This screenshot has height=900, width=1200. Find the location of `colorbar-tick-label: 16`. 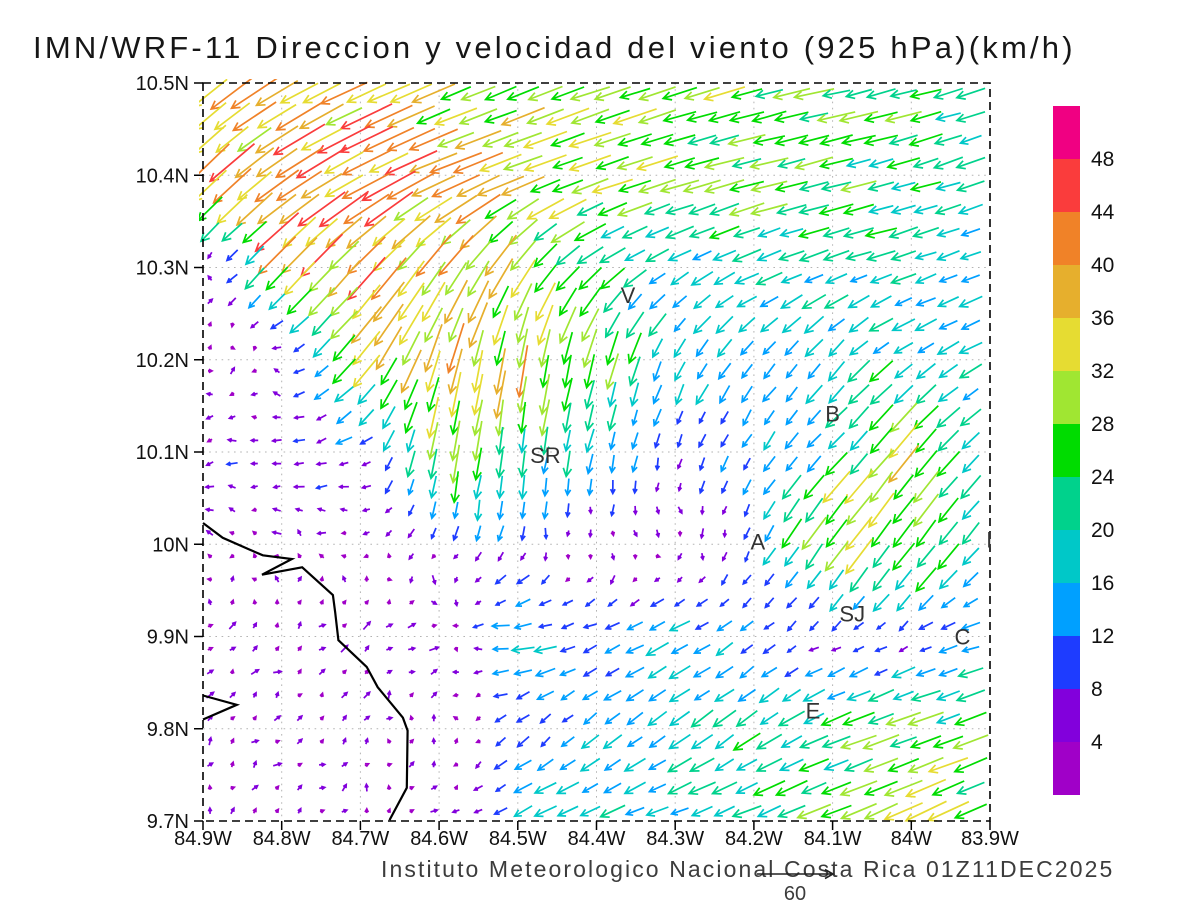

colorbar-tick-label: 16 is located at coordinates (1102, 583).